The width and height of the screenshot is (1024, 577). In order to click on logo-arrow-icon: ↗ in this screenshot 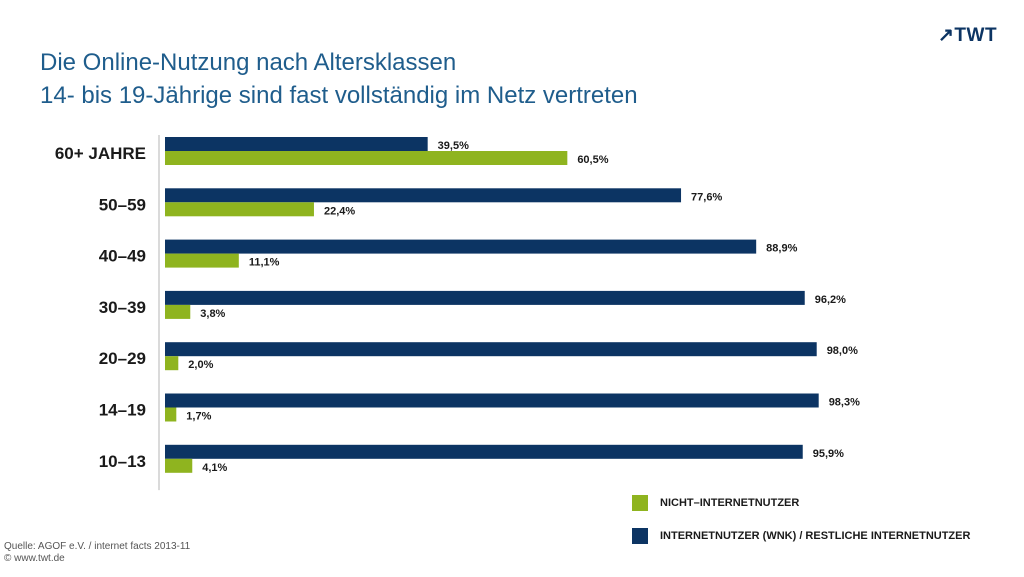, I will do `click(946, 35)`.